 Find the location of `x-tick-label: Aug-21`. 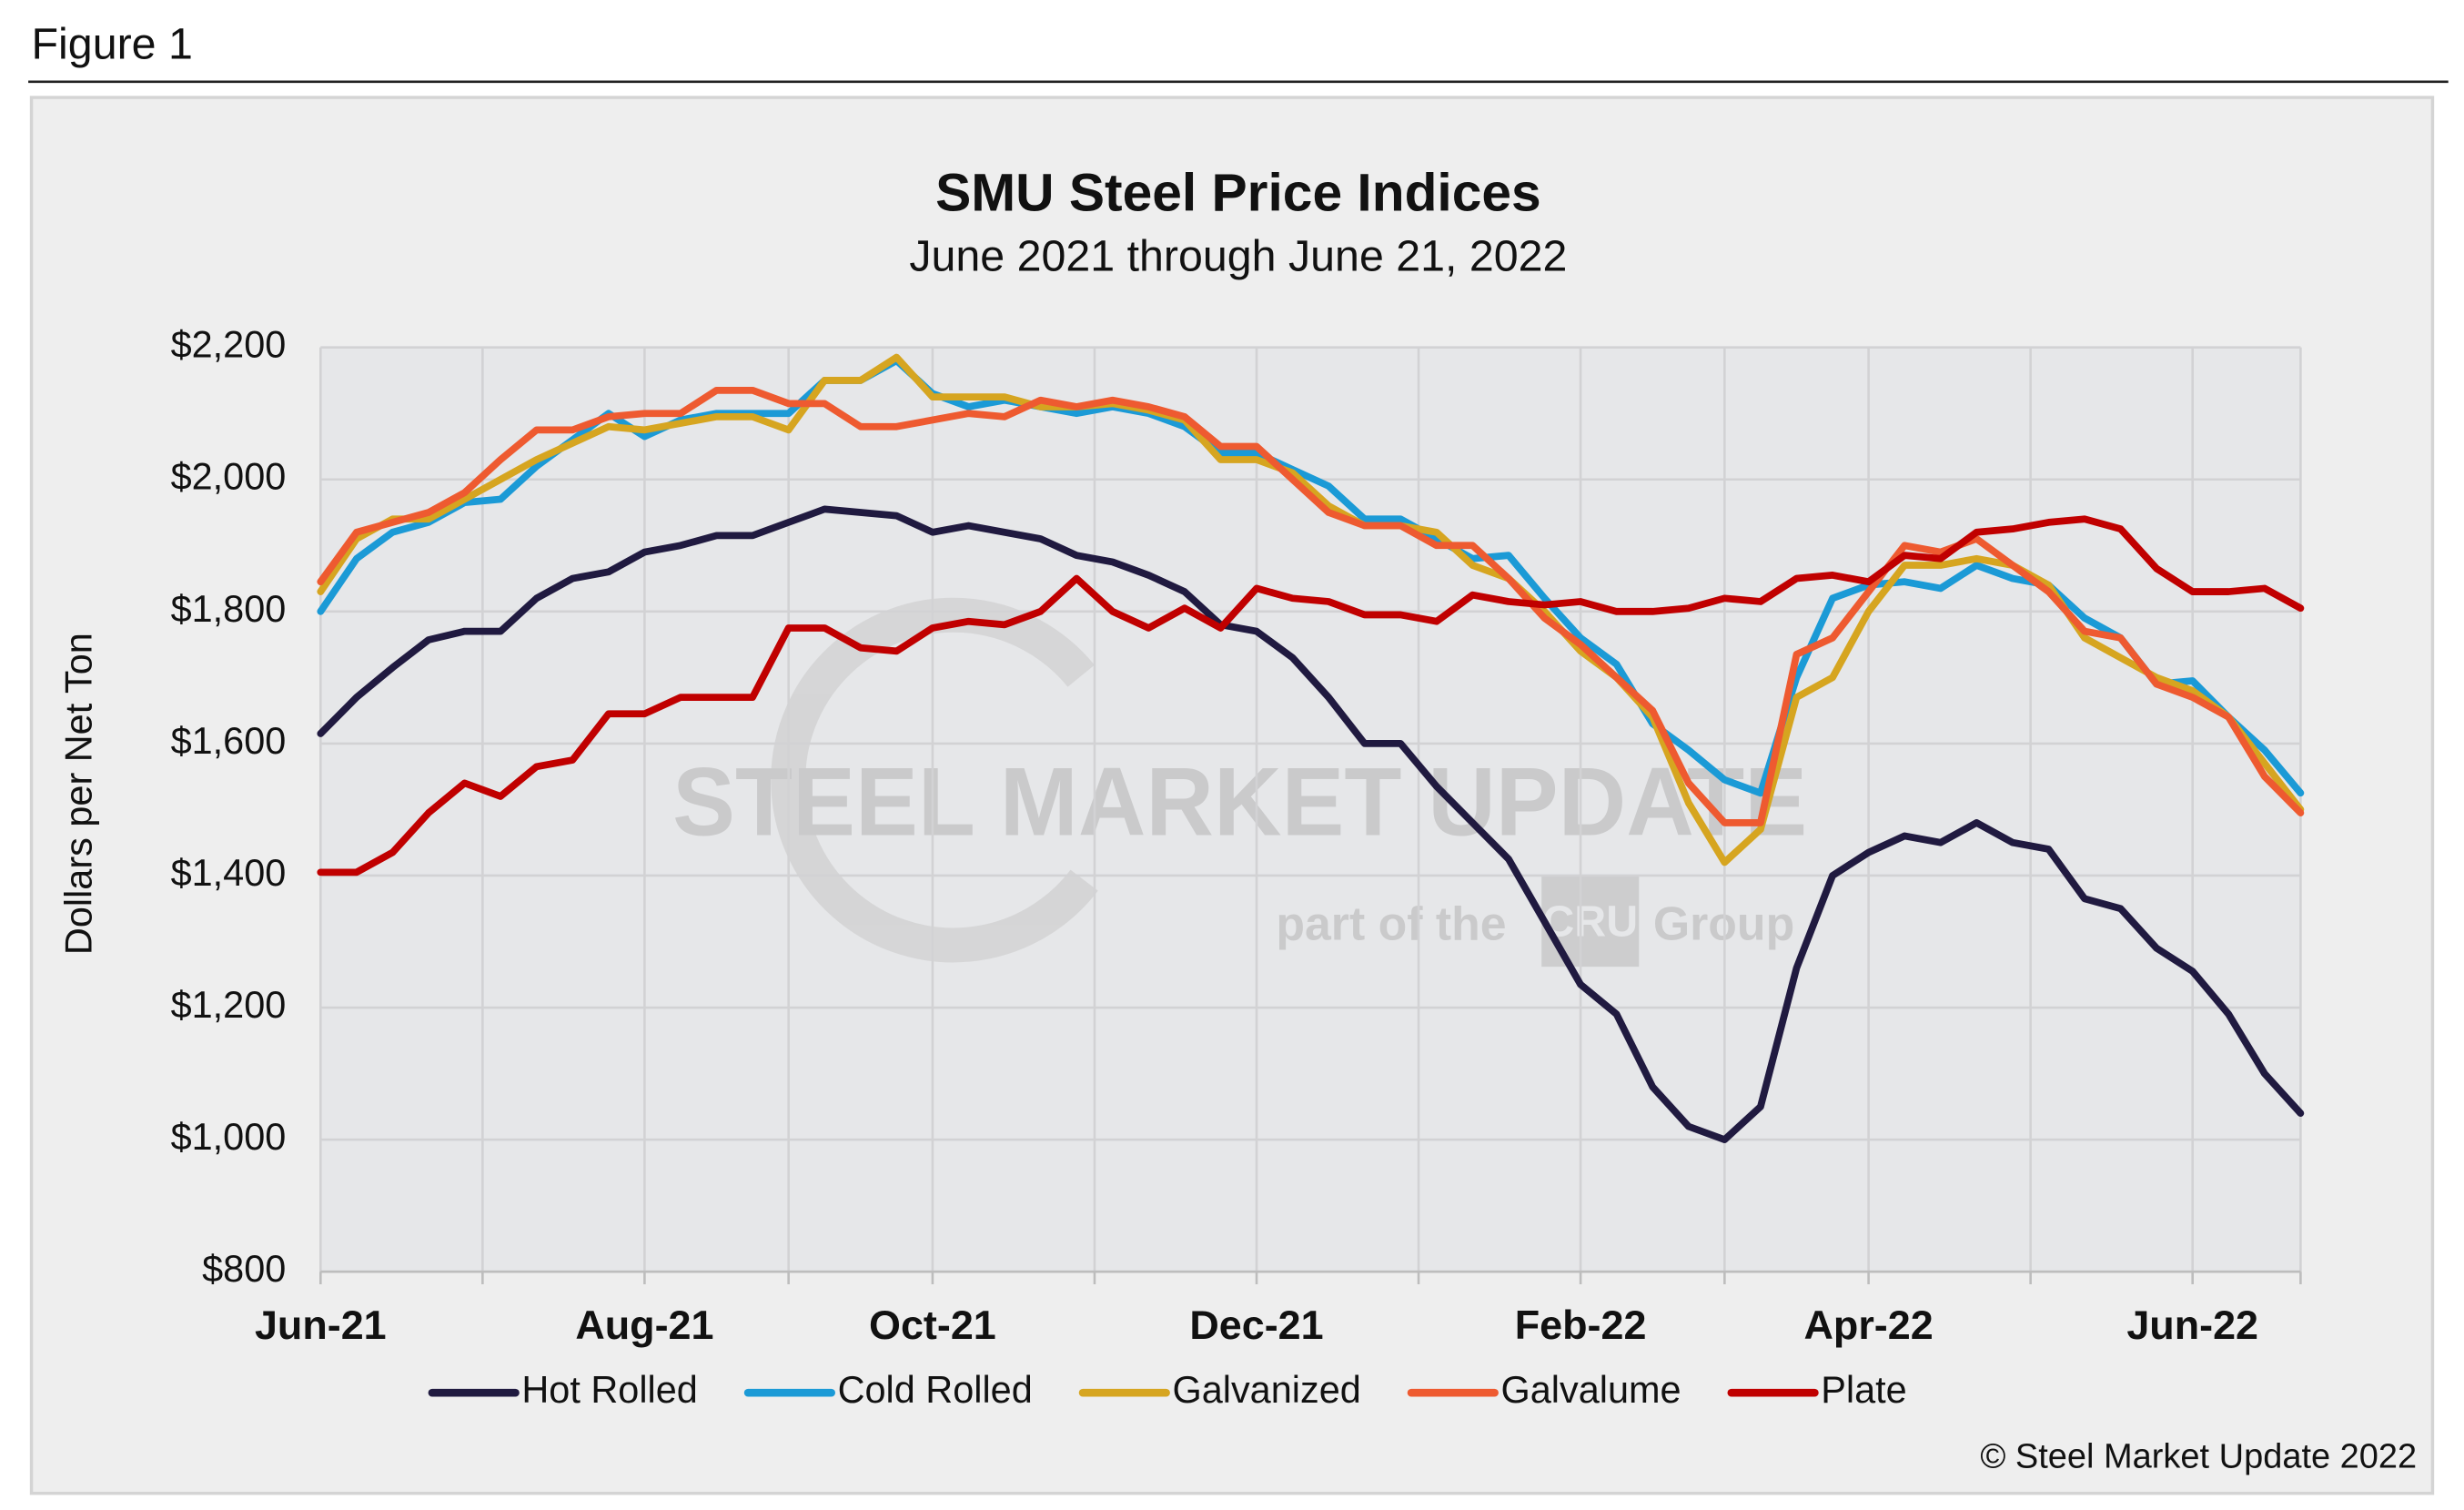

x-tick-label: Aug-21 is located at coordinates (644, 1325).